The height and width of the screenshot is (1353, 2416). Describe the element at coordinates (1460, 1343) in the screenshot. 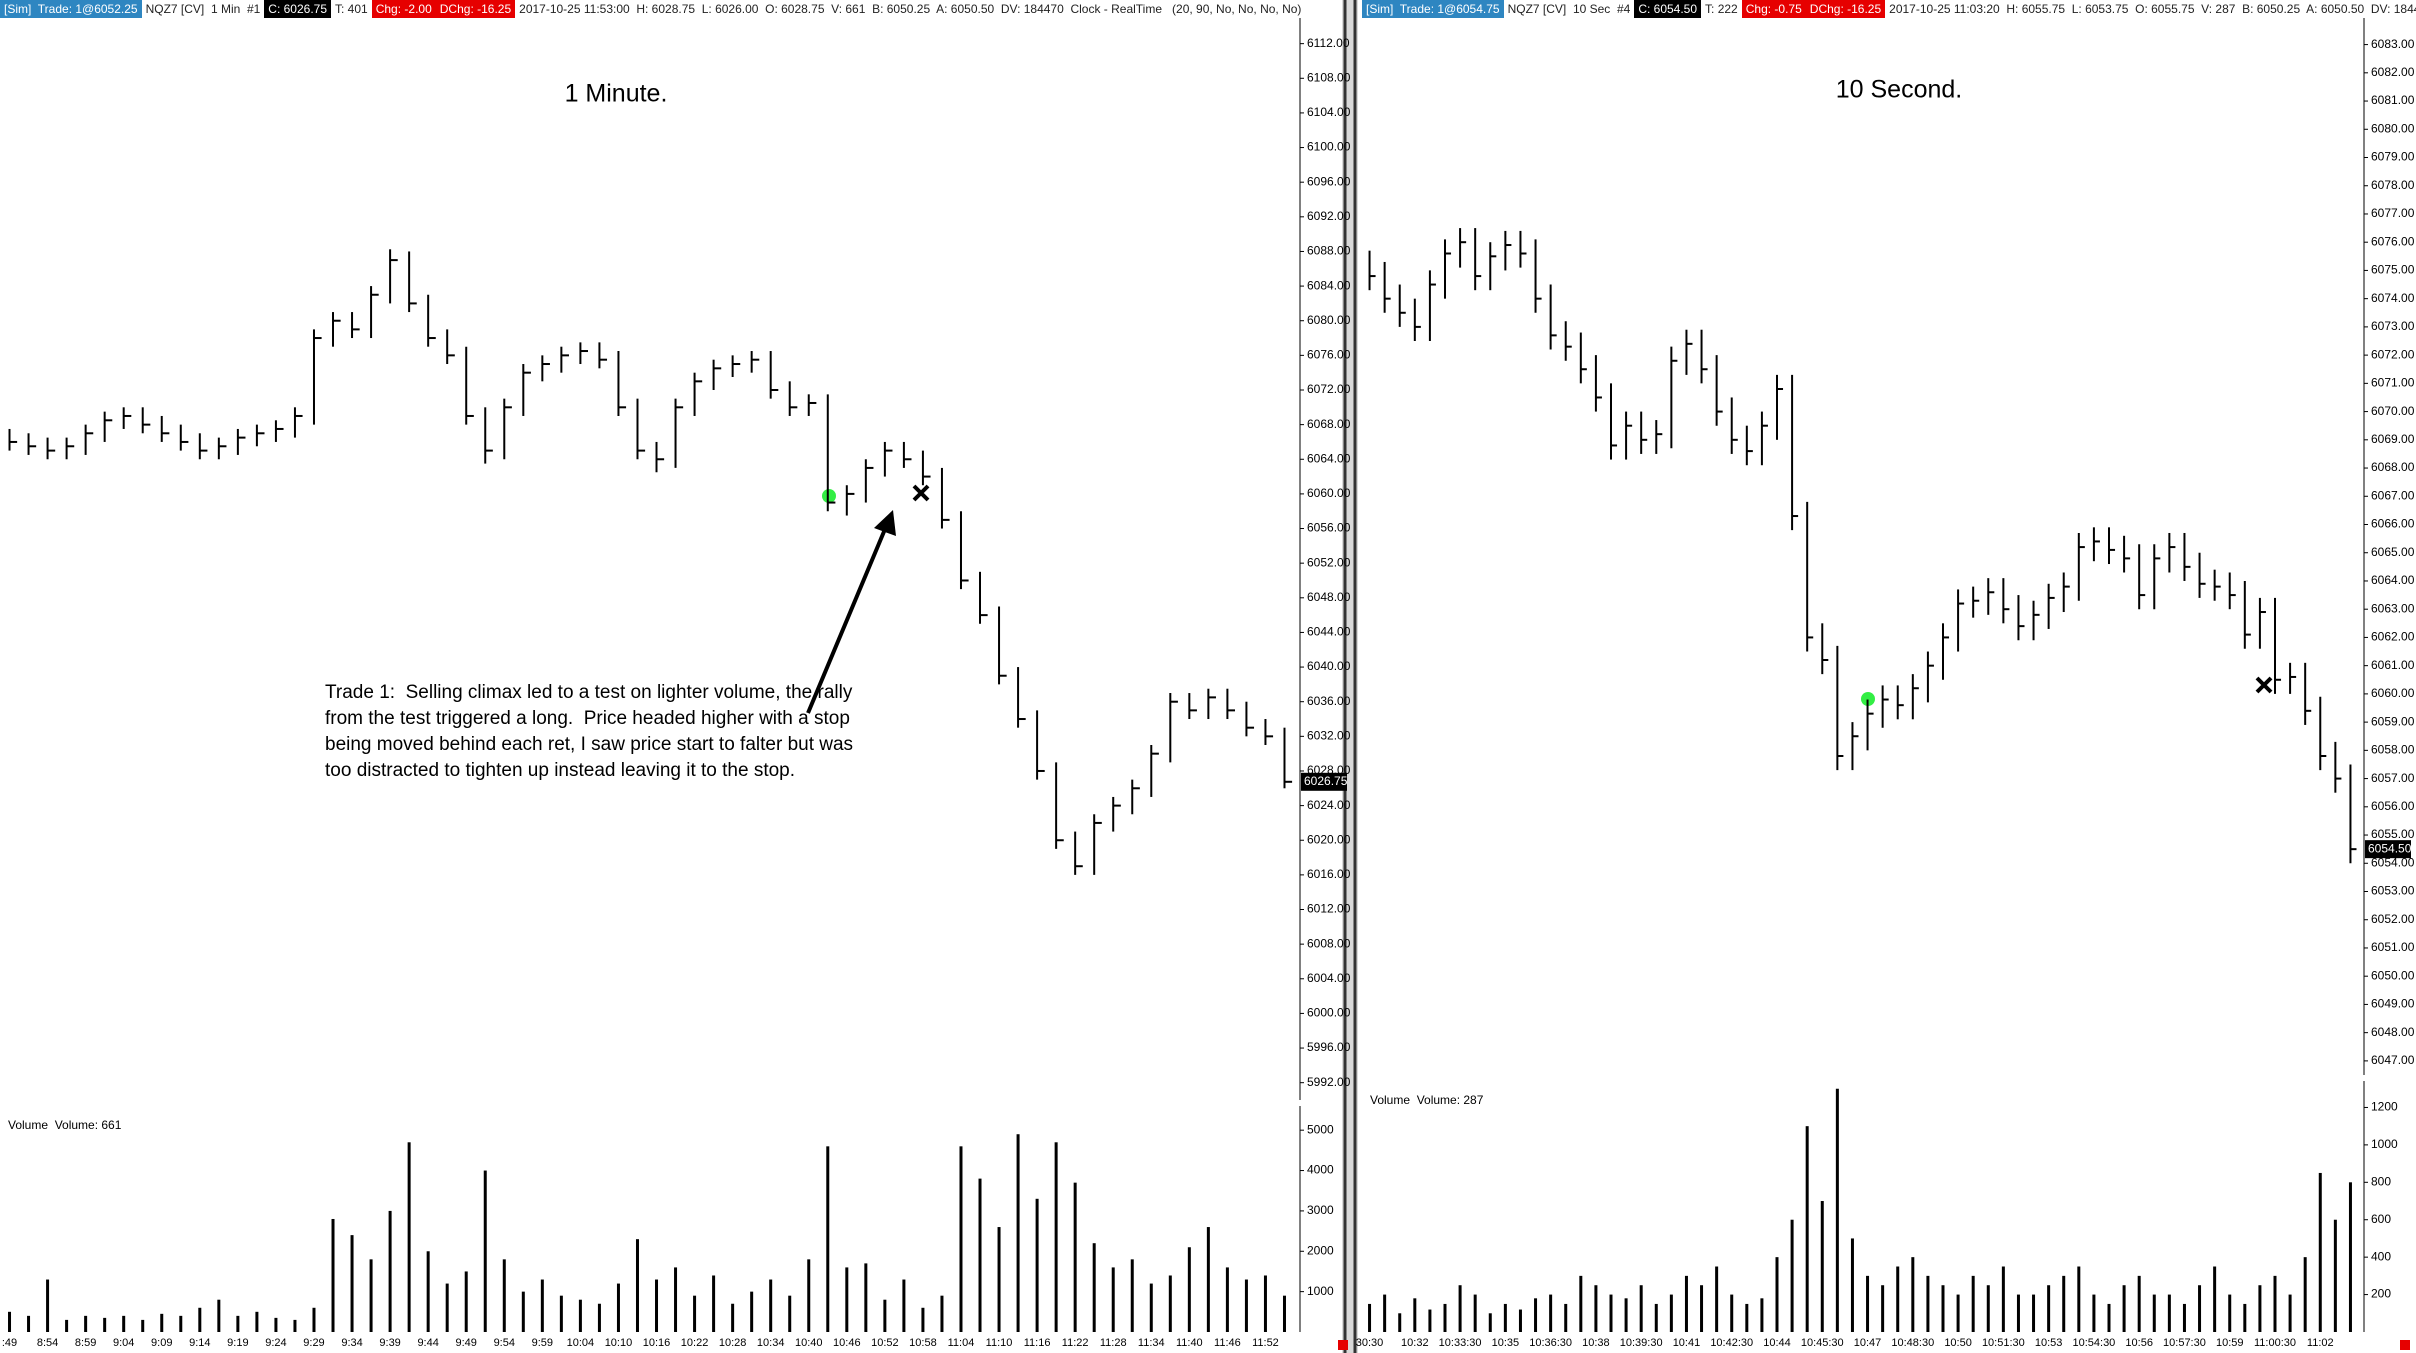

I see `x-tick-label: 10:33:30` at that location.